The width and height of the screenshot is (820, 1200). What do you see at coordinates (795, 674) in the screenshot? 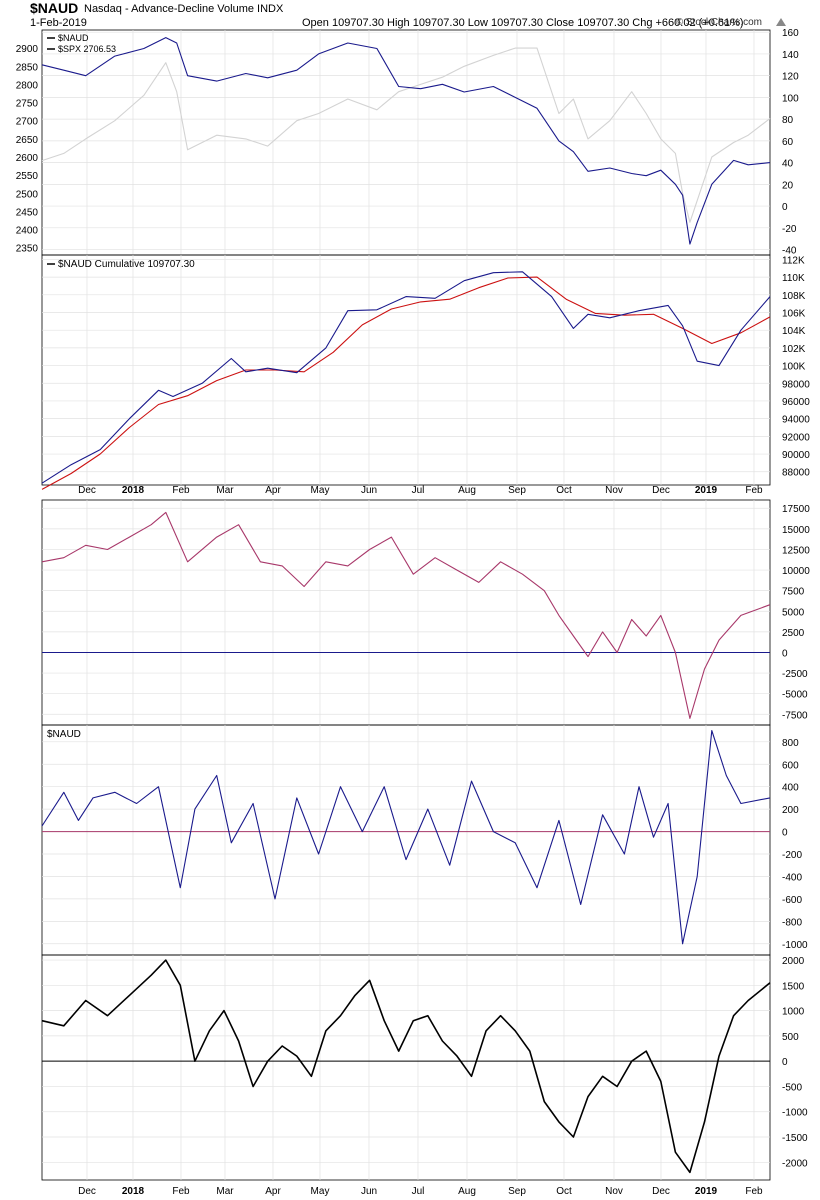
I see `panel-3-right-tick: -2500` at bounding box center [795, 674].